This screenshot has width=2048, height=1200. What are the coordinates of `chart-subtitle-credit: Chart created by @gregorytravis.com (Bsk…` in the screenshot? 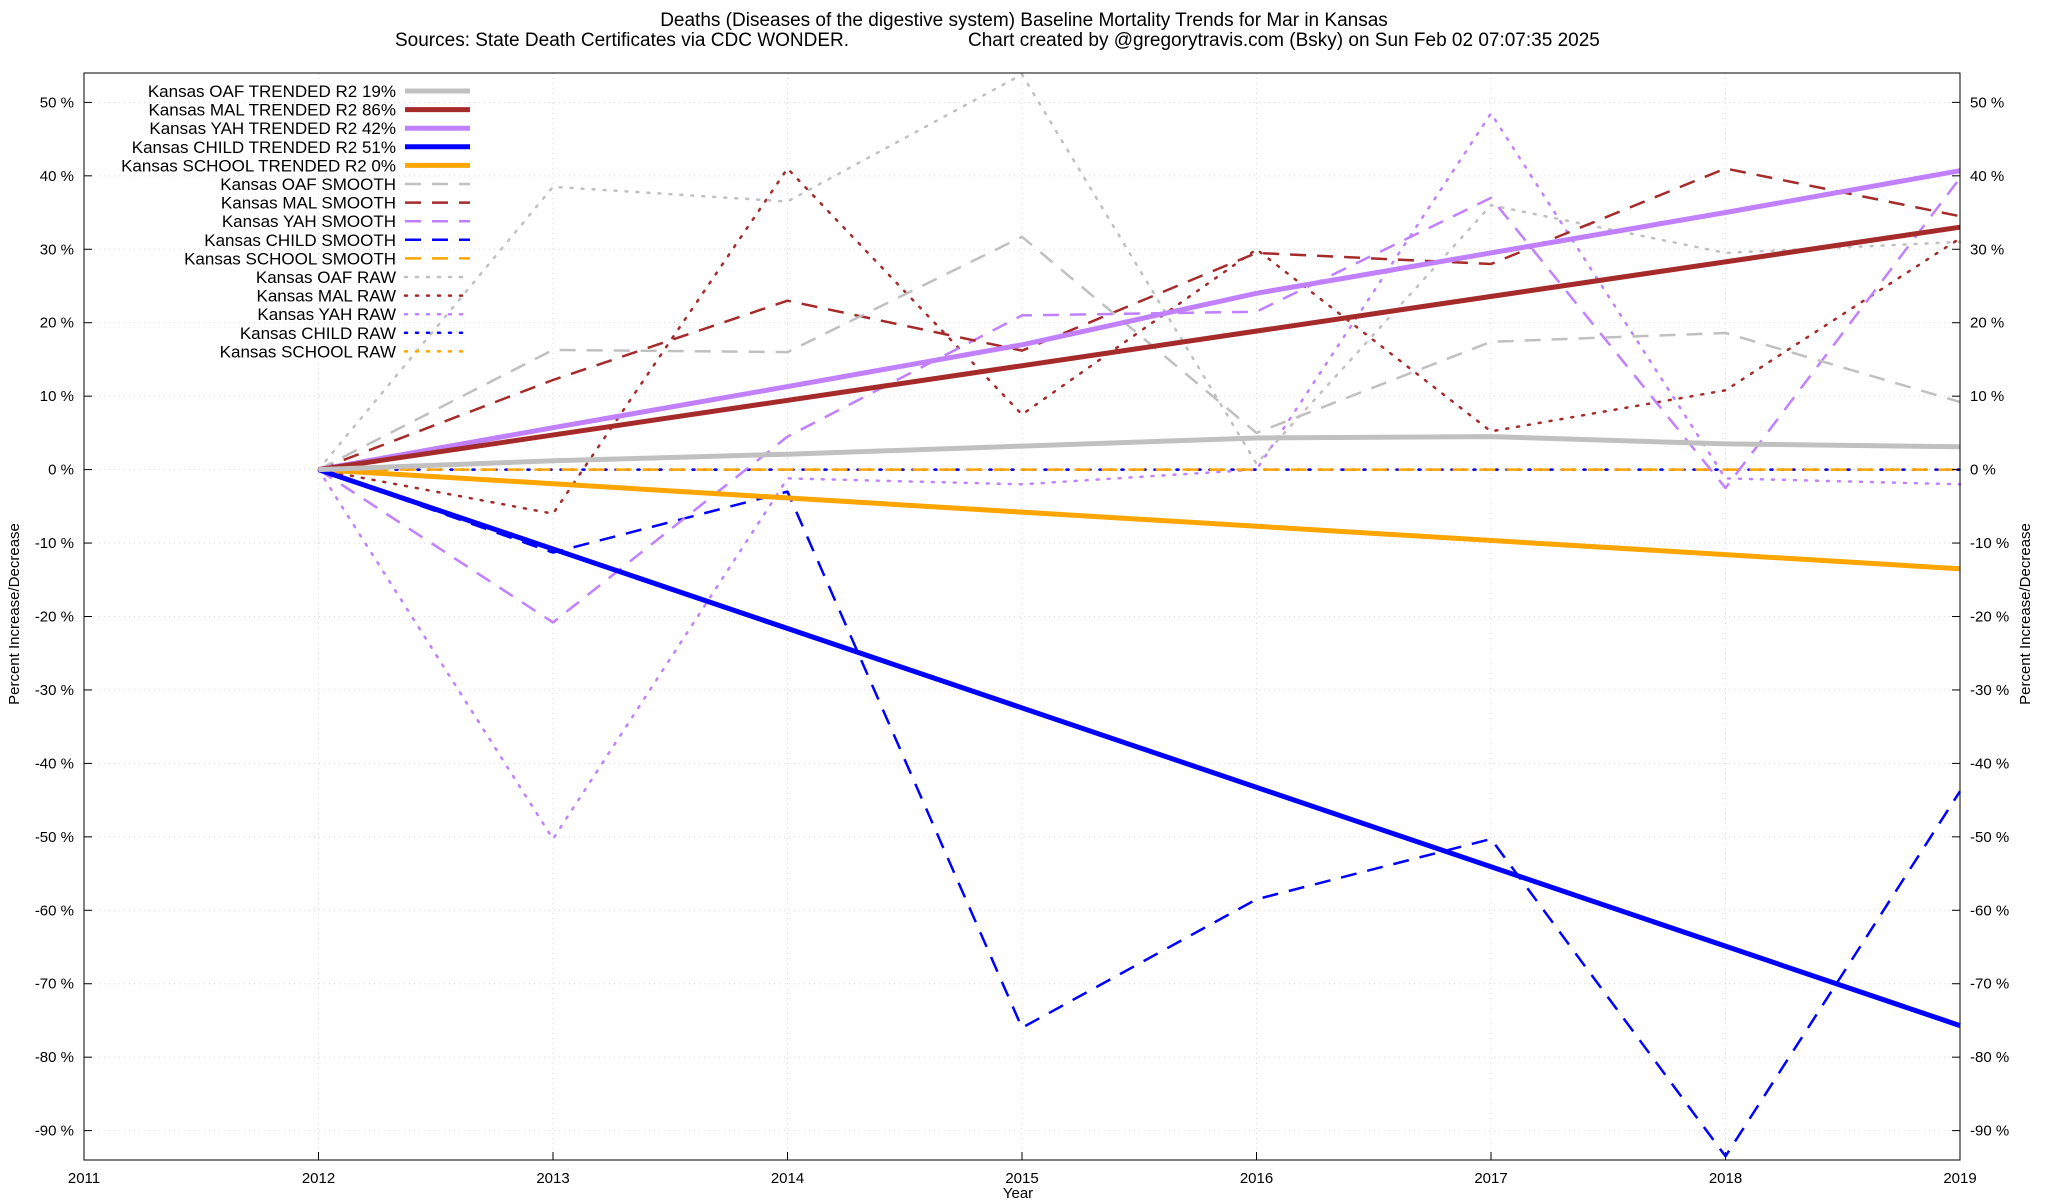 It's located at (1284, 40).